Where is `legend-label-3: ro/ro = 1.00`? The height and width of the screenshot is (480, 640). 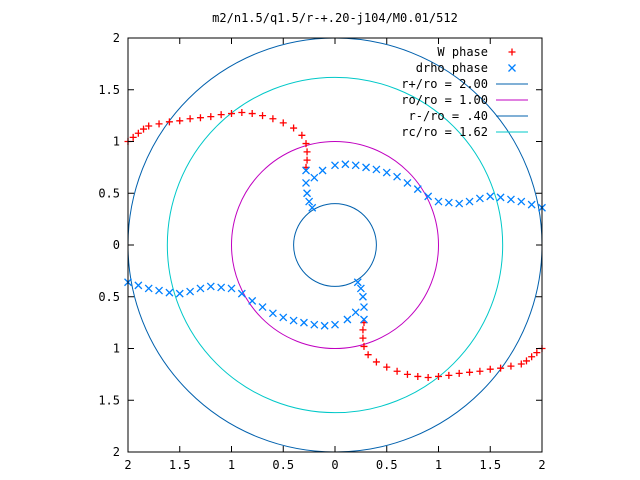
legend-label-3: ro/ro = 1.00 is located at coordinates (444, 100).